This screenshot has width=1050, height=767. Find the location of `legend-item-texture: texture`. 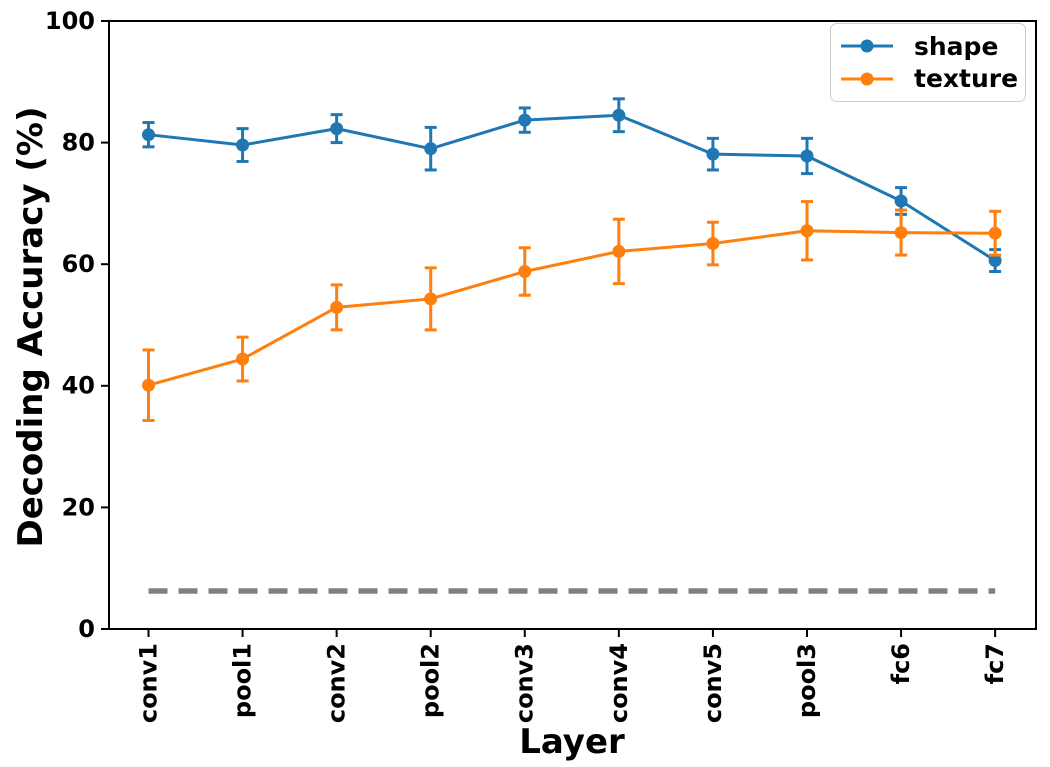

legend-item-texture: texture is located at coordinates (929, 79).